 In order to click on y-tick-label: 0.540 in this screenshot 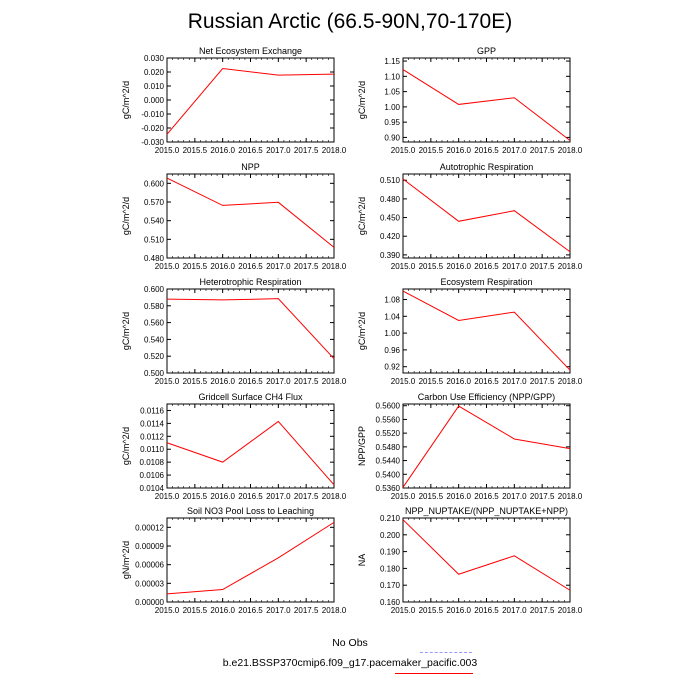, I will do `click(154, 339)`.